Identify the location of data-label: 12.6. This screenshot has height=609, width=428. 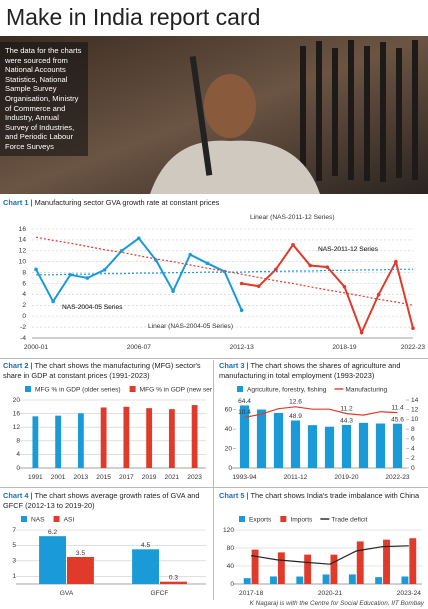
(295, 402).